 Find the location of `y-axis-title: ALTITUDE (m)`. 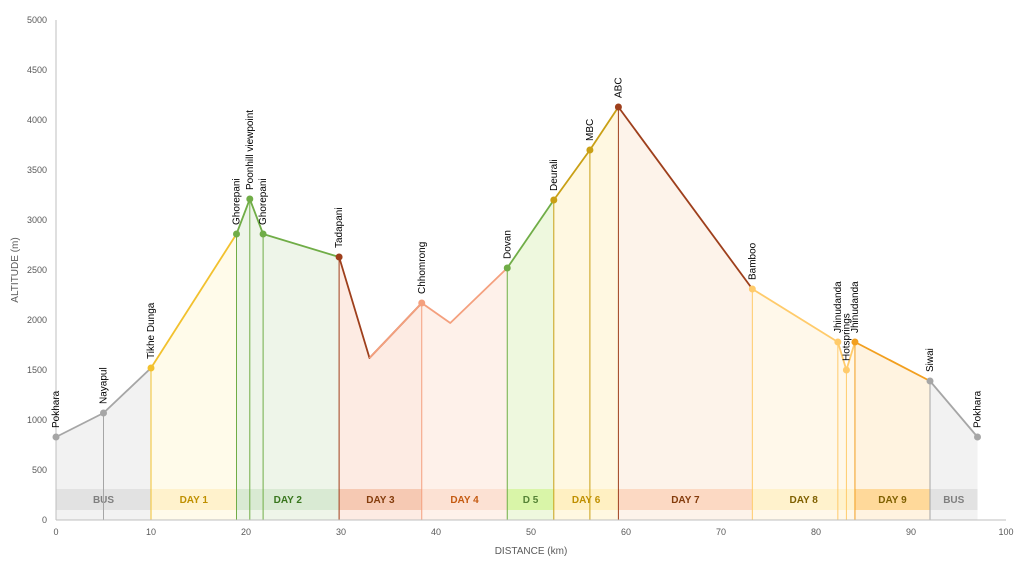

y-axis-title: ALTITUDE (m) is located at coordinates (15, 269).